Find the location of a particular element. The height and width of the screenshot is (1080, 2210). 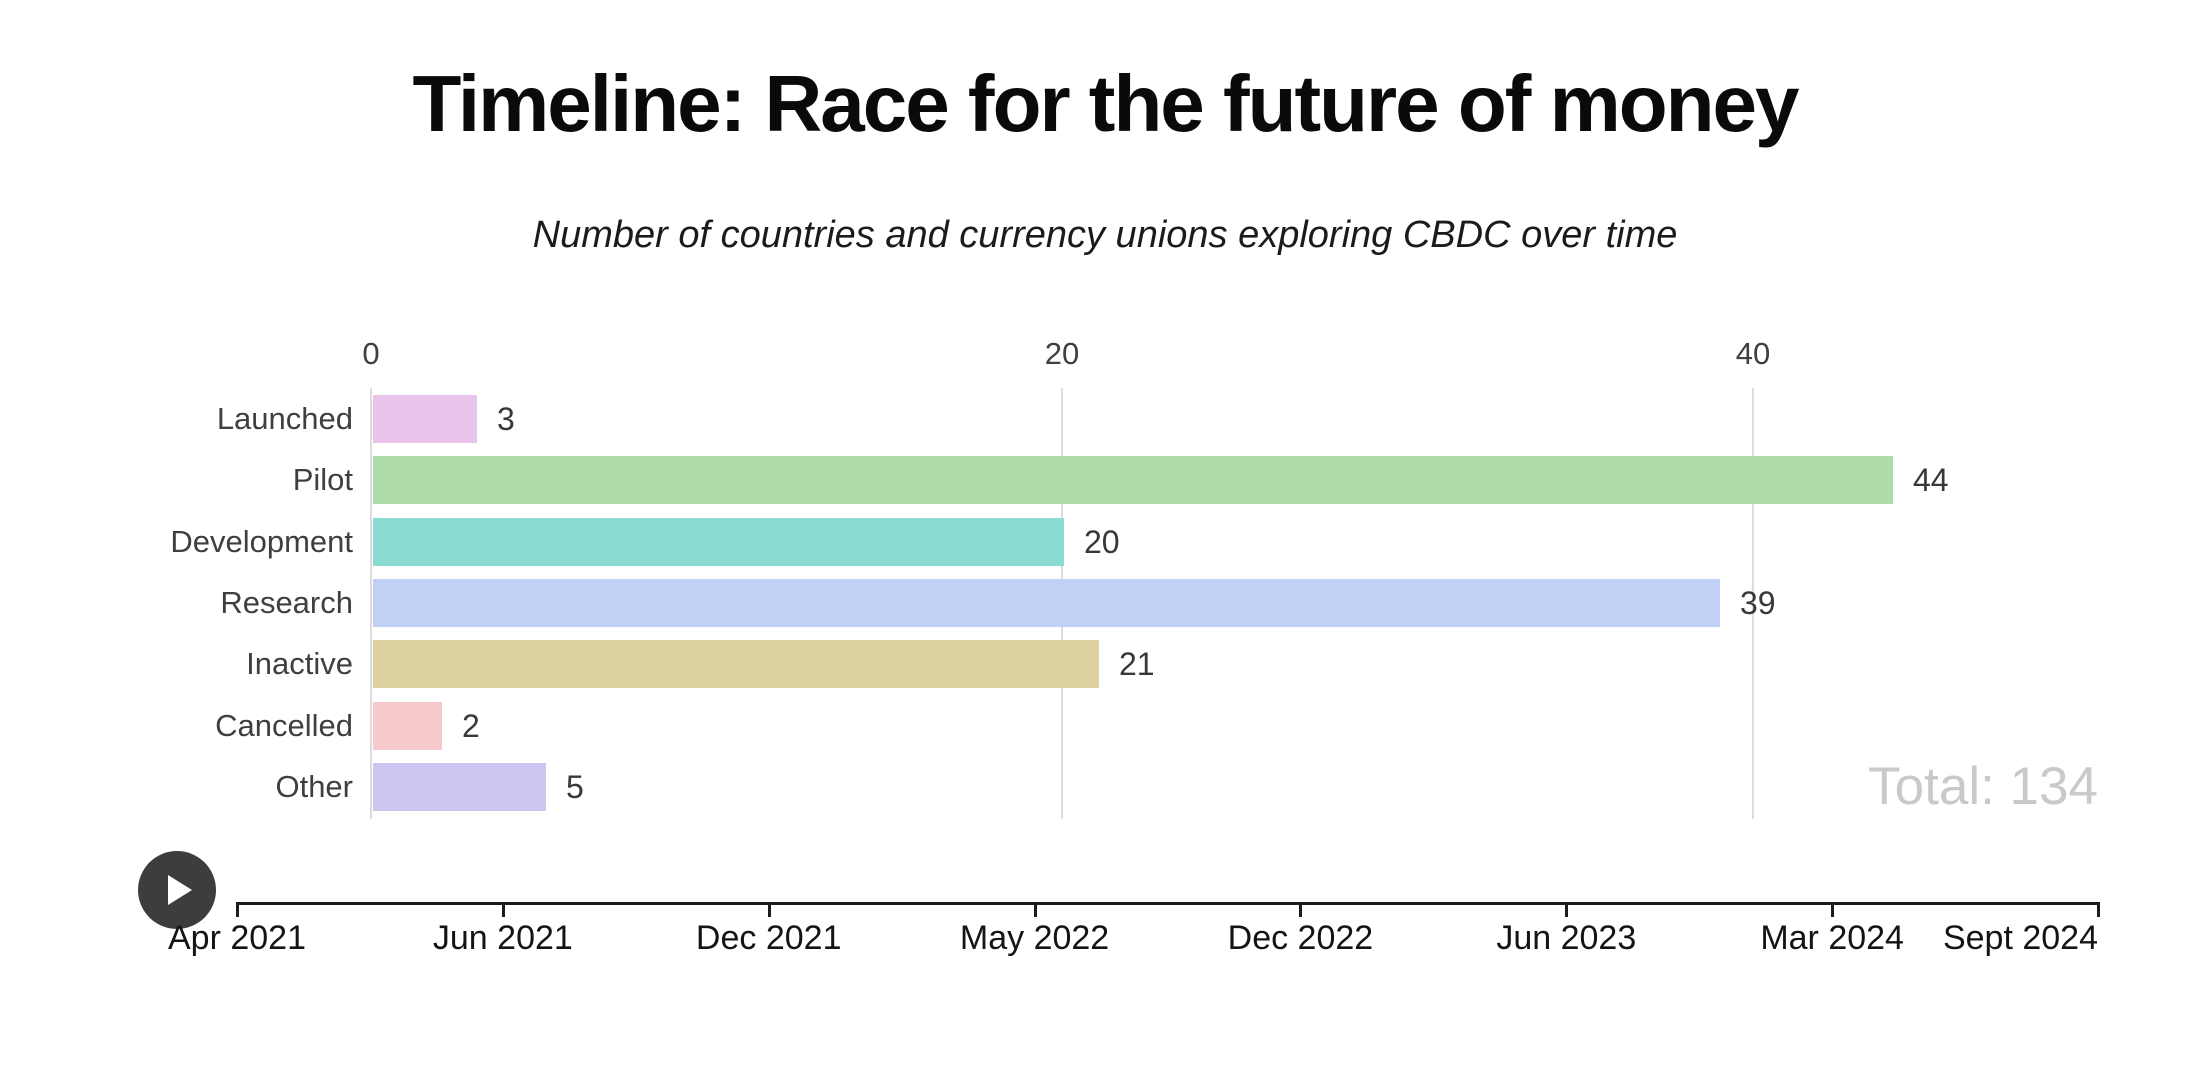

category-label: Inactive is located at coordinates (299, 663).